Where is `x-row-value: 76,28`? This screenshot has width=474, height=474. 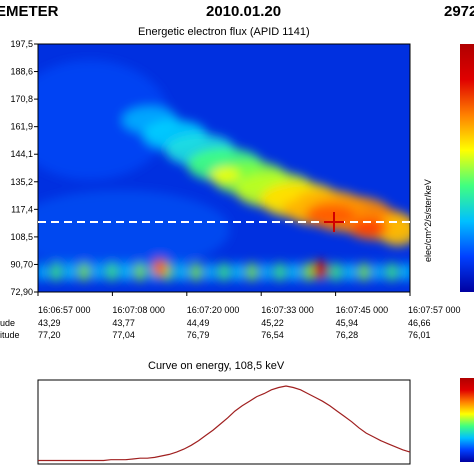
x-row-value: 76,28 is located at coordinates (347, 335).